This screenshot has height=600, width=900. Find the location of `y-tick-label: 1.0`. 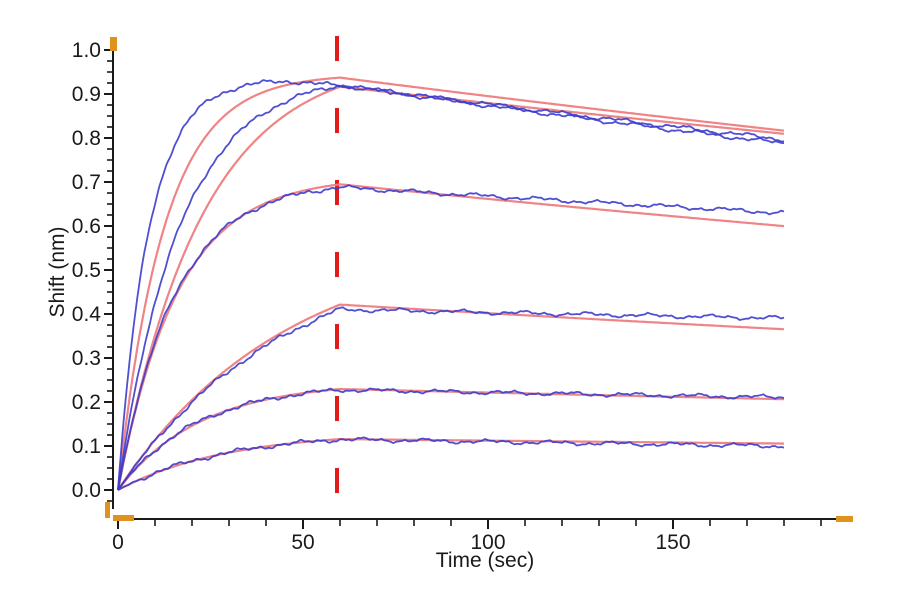

y-tick-label: 1.0 is located at coordinates (86, 50).